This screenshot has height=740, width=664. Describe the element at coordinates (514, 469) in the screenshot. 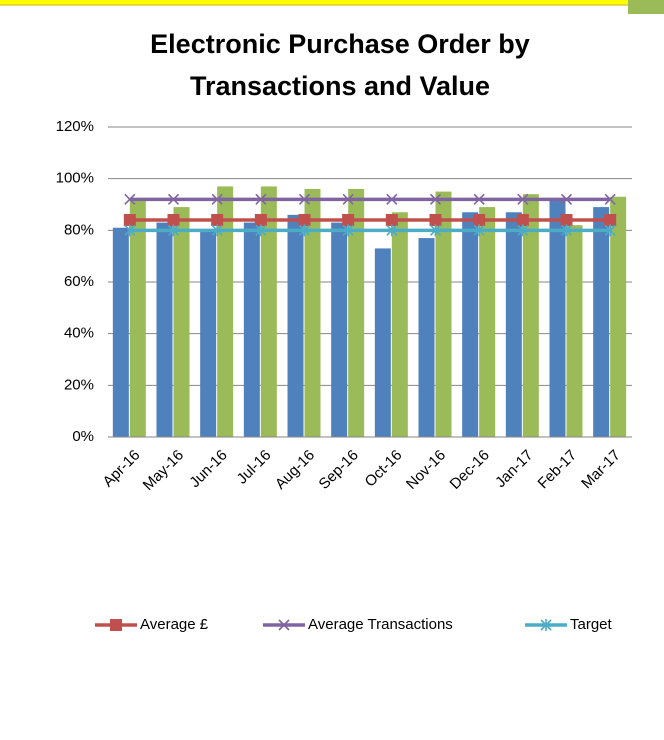

I see `x-tick-label: Jan-17` at that location.